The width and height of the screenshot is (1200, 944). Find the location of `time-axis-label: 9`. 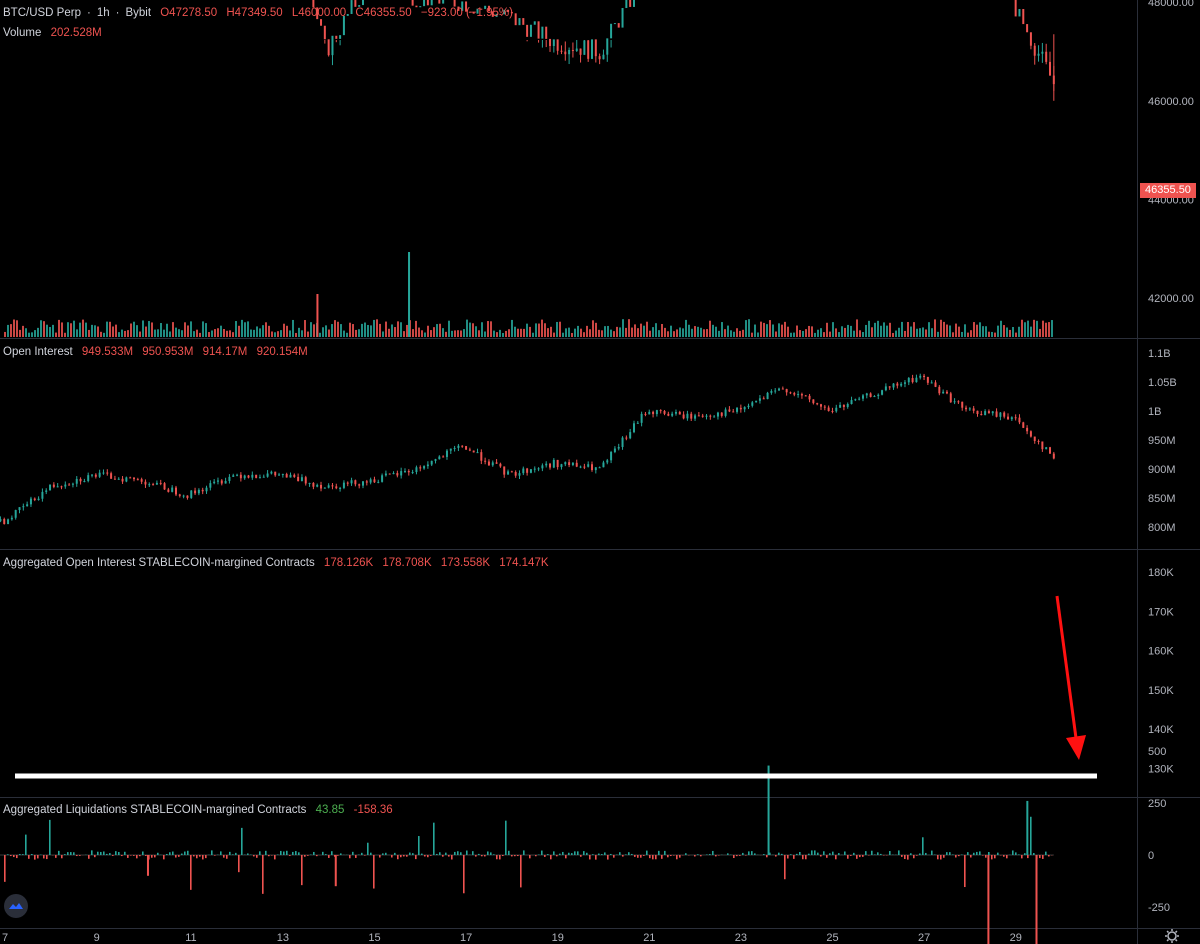

time-axis-label: 9 is located at coordinates (97, 938).